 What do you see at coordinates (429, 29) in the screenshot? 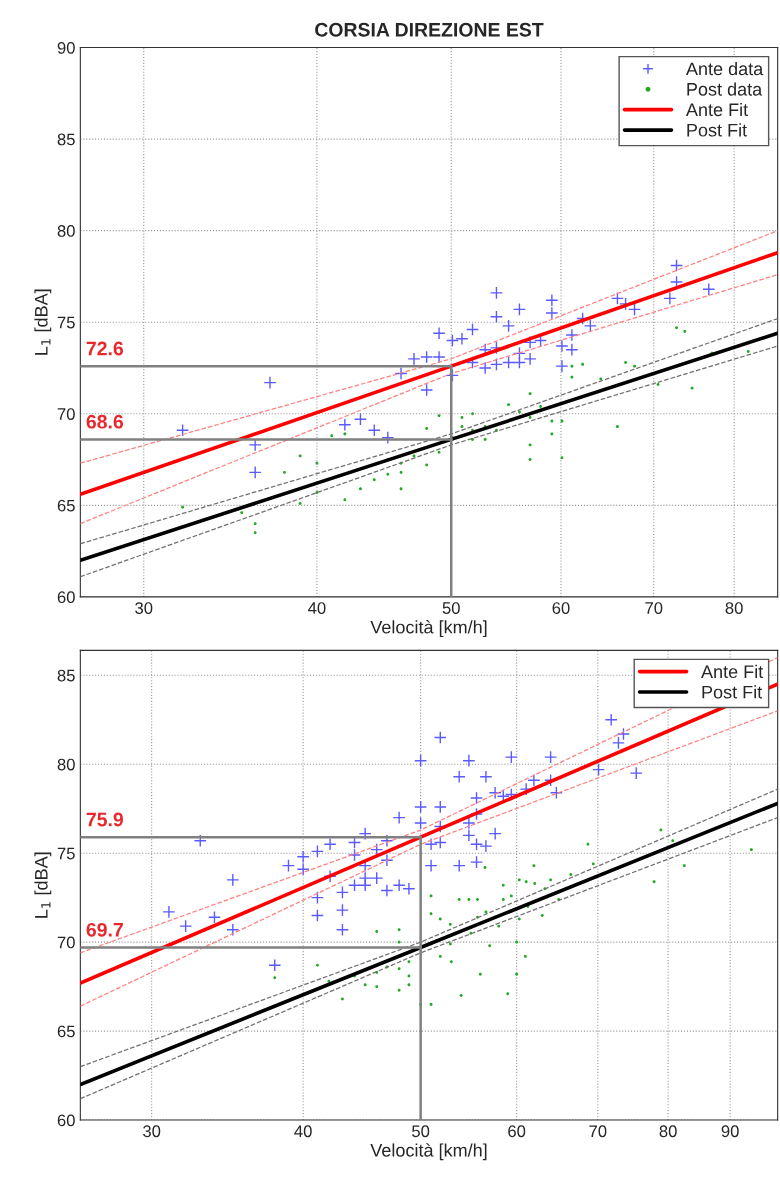
I see `chart-title: CORSIA DIREZIONE EST` at bounding box center [429, 29].